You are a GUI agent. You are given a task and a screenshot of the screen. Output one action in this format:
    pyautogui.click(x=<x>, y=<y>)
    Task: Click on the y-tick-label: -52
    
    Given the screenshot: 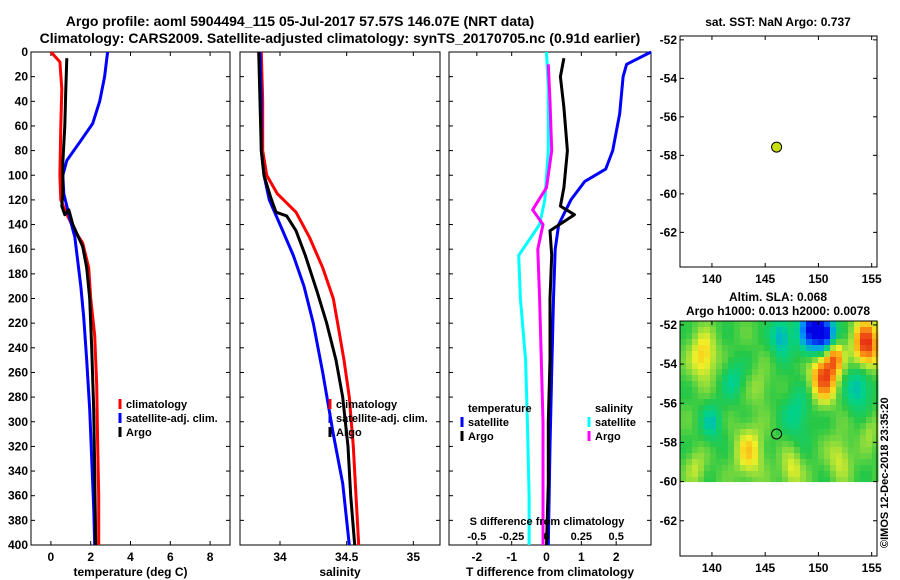 What is the action you would take?
    pyautogui.click(x=669, y=40)
    